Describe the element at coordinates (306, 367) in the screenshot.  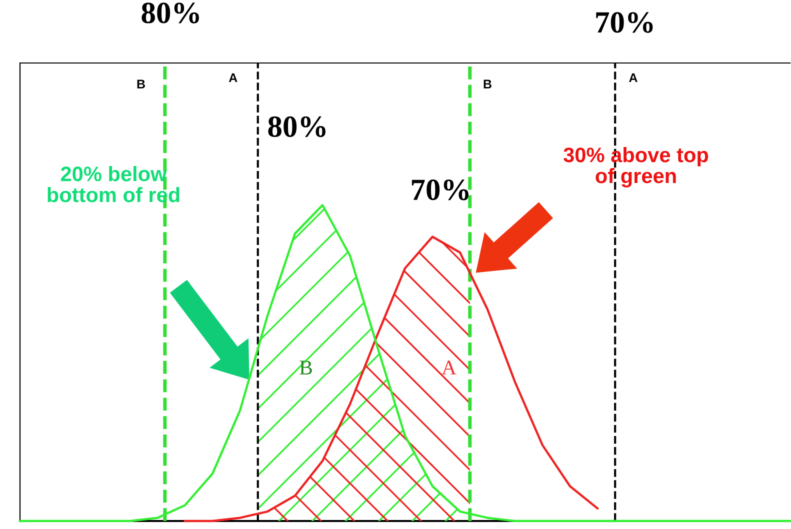
I see `annotation: B` at that location.